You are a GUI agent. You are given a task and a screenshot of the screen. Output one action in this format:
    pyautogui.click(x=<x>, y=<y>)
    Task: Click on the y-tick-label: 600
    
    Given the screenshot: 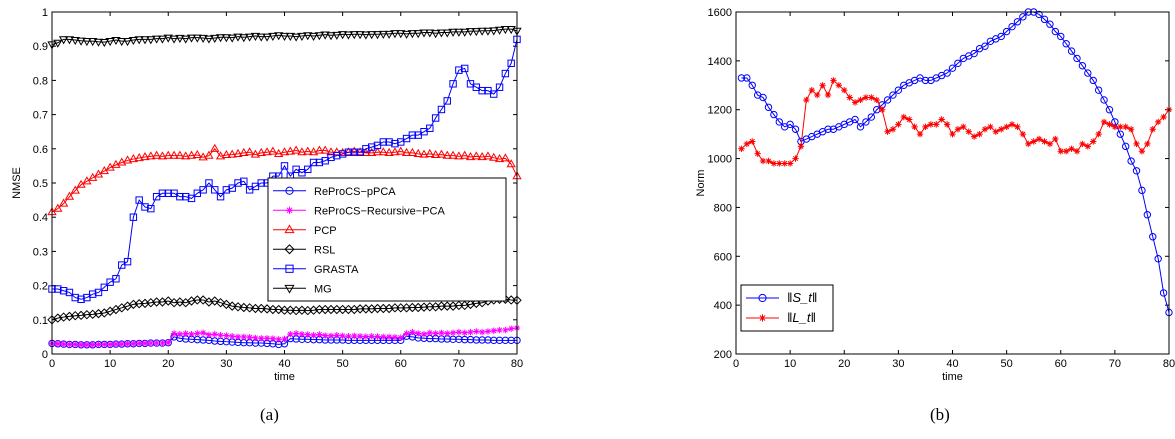 What is the action you would take?
    pyautogui.click(x=723, y=257)
    